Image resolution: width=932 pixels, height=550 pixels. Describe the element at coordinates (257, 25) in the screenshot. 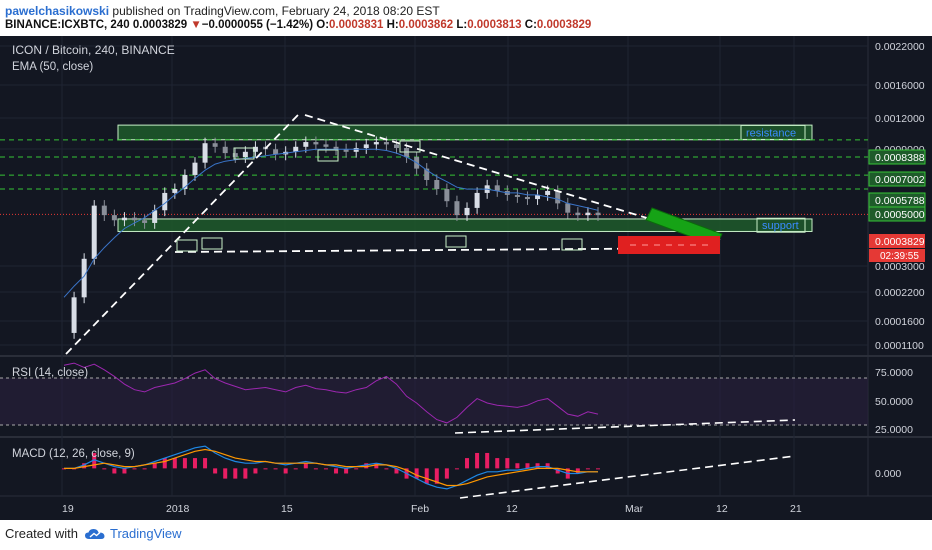

I see `price-change: −0.0000055 (−1.42%)` at that location.